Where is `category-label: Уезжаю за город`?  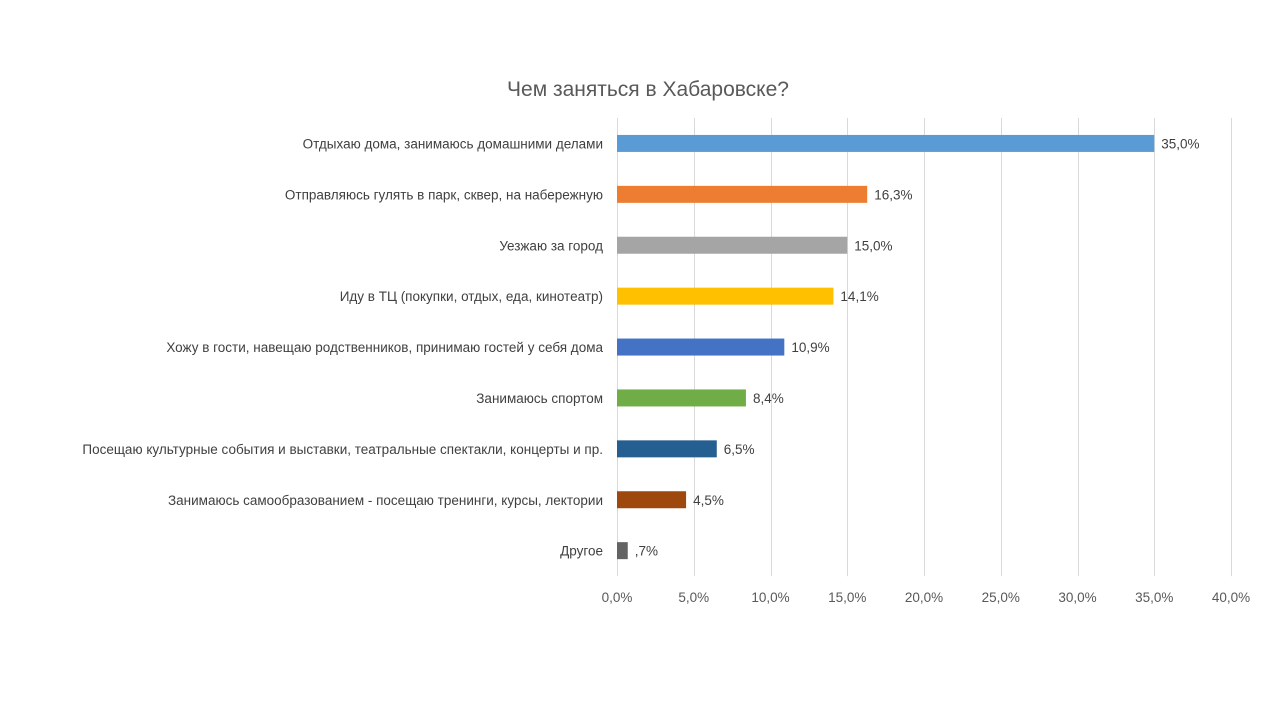
category-label: Уезжаю за город is located at coordinates (551, 245).